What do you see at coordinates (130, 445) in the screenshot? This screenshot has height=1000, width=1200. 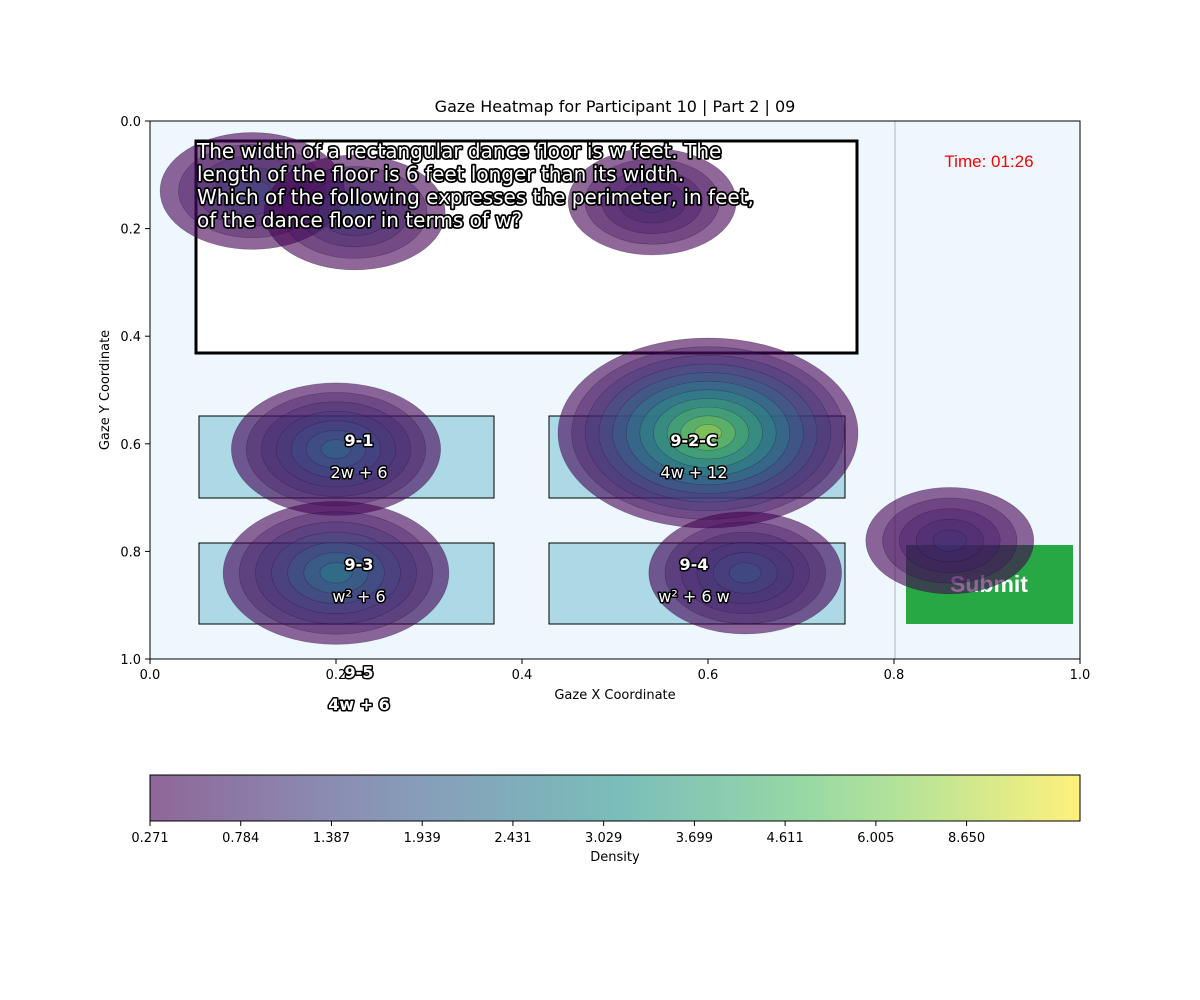 I see `y-tick-label: 0.6` at bounding box center [130, 445].